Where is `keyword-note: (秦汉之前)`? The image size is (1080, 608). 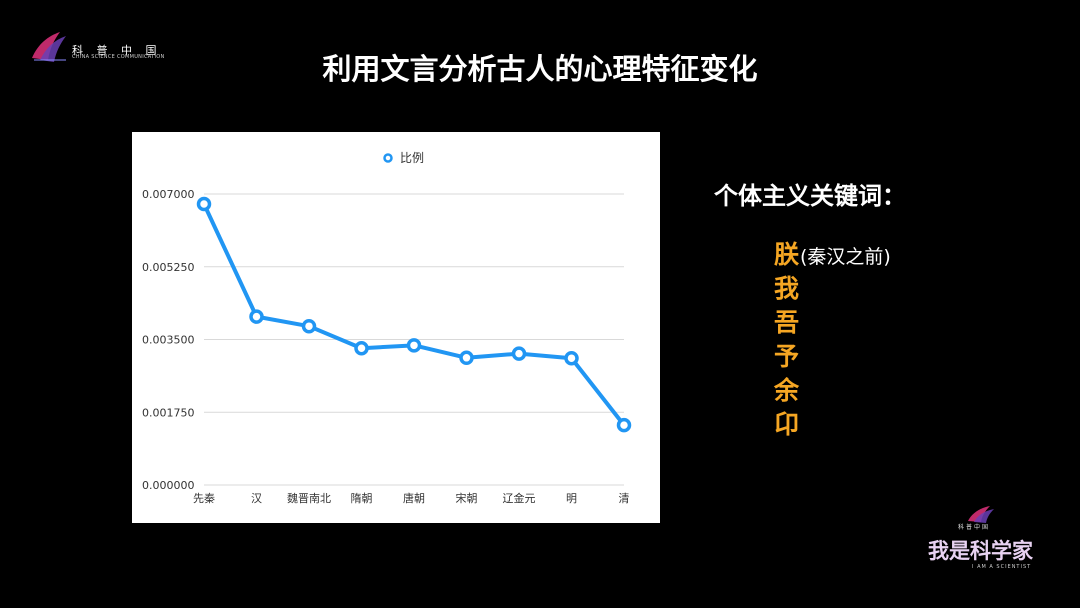 keyword-note: (秦汉之前) is located at coordinates (845, 257).